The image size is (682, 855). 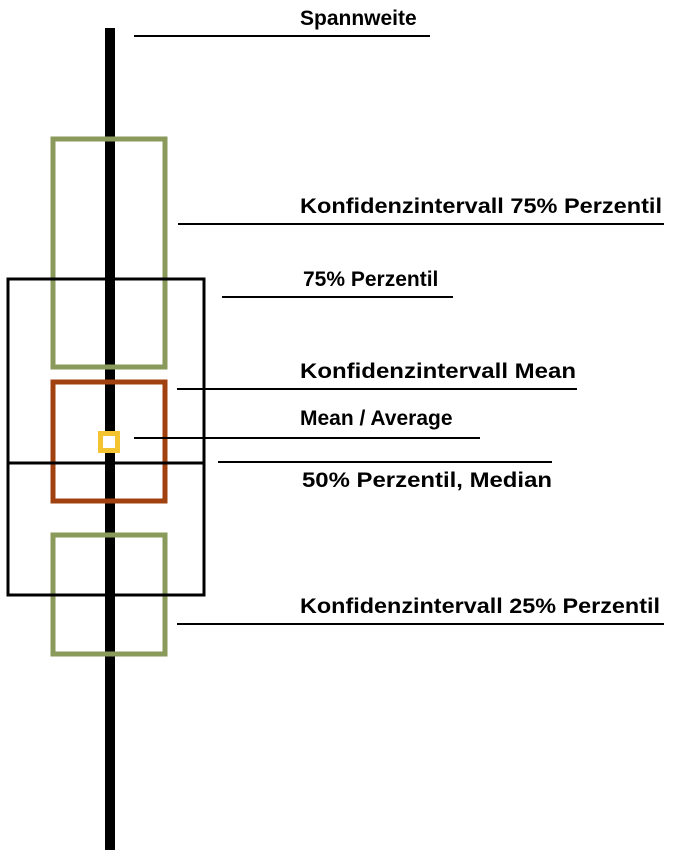 I want to click on ci-mean-box, so click(x=109, y=441).